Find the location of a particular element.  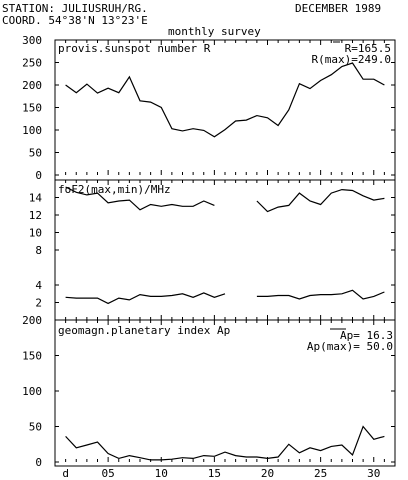

ap-mean-annotation: Ap= 16.3 is located at coordinates (366, 335).